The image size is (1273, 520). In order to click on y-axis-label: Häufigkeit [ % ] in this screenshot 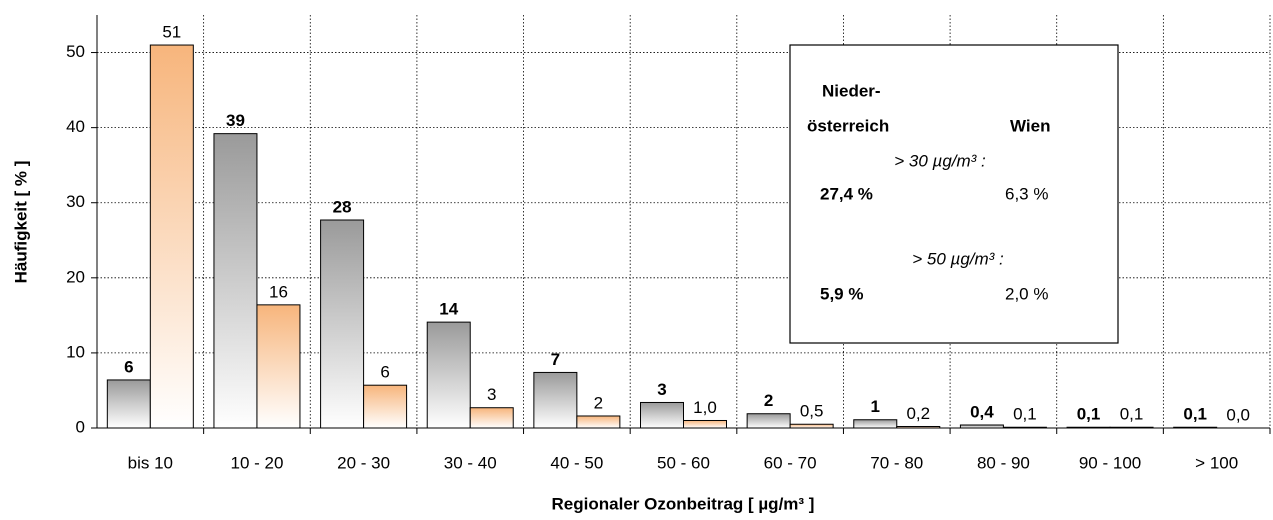, I will do `click(20, 222)`.